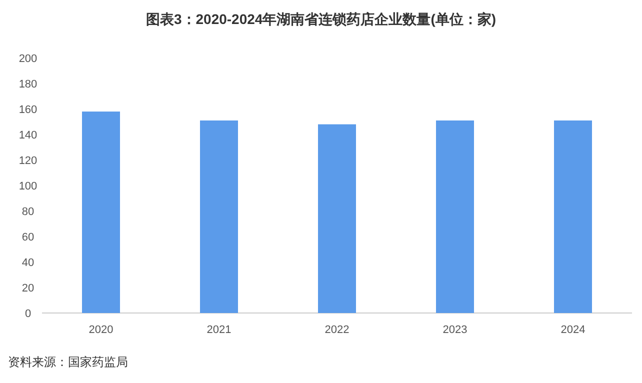  I want to click on y-tick-label: 180, so click(28, 84).